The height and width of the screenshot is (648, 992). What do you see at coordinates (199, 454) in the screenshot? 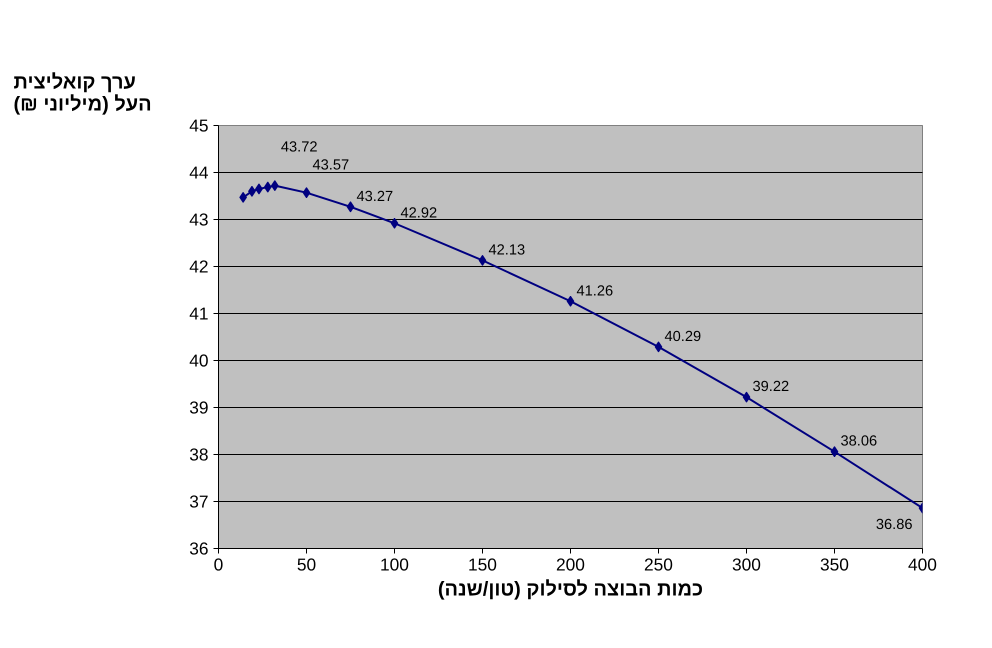
I see `y-tick-label: 38` at bounding box center [199, 454].